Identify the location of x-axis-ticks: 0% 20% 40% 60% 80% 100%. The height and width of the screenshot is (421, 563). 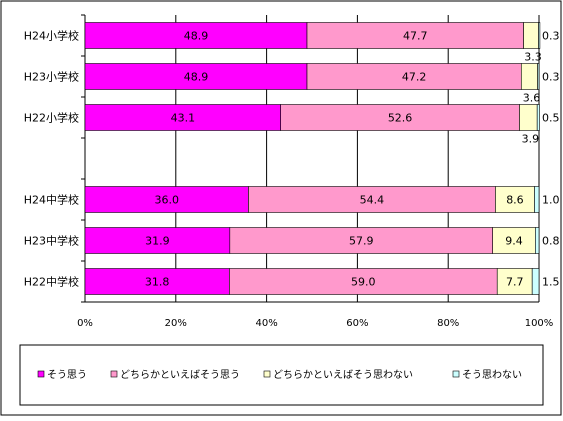
(315, 323).